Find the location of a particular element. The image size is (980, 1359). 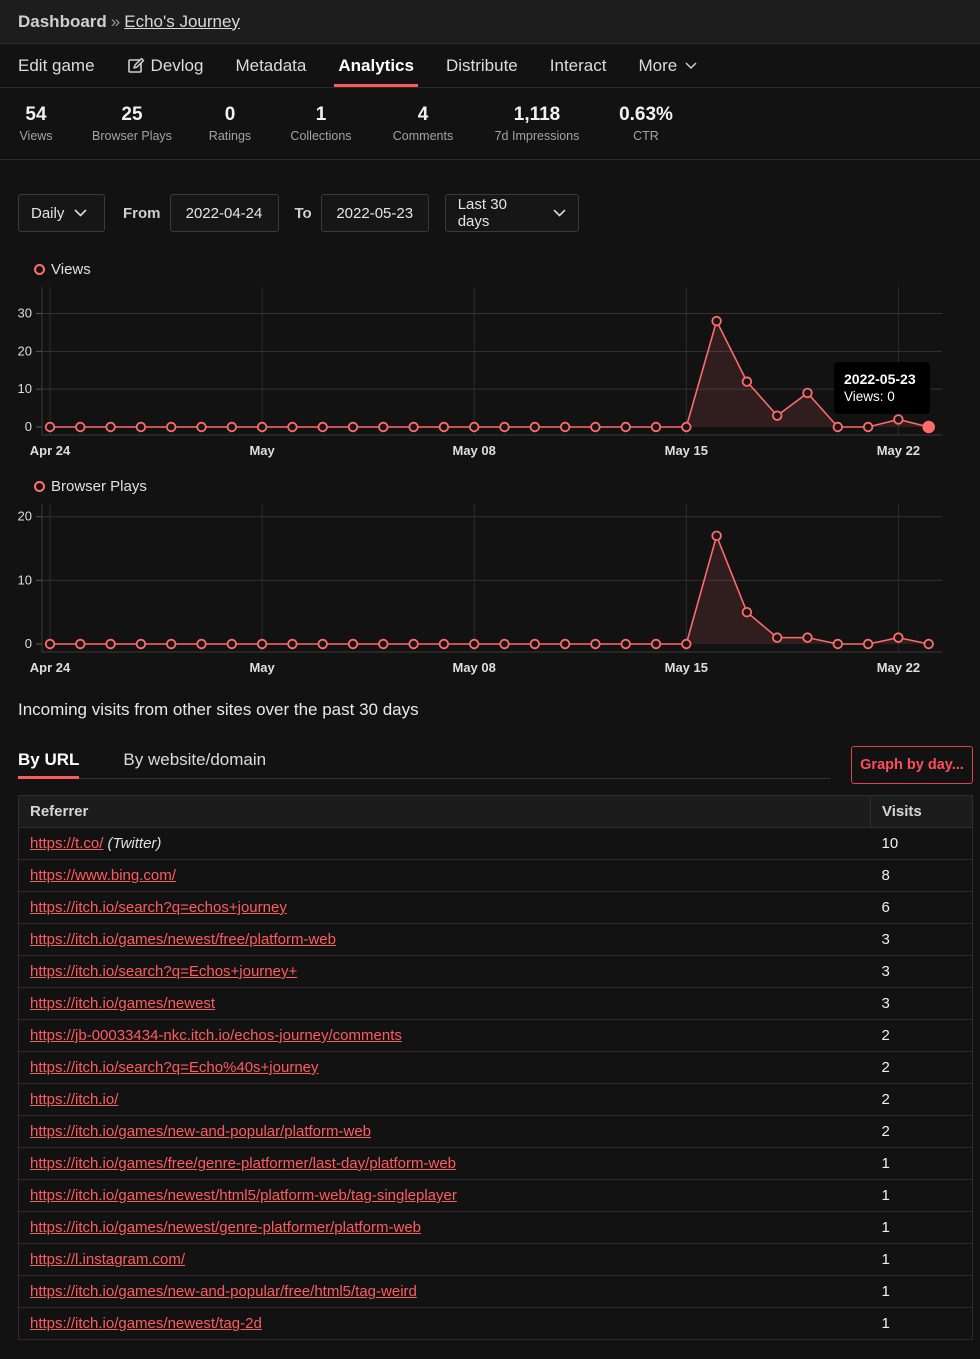

nav-more: More is located at coordinates (670, 65).